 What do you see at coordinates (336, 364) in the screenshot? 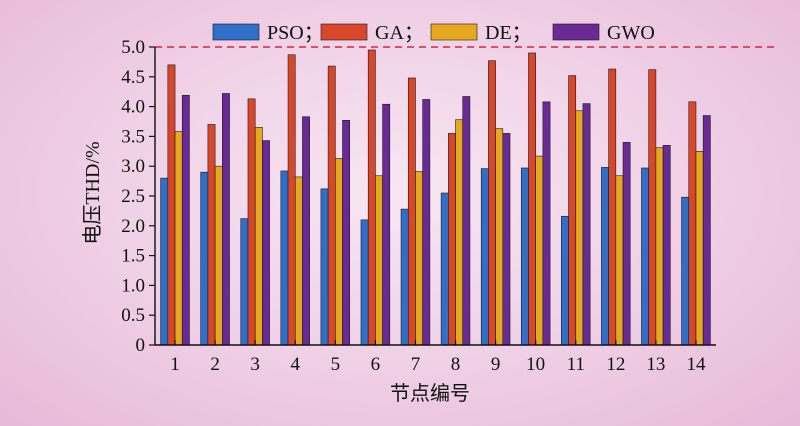
I see `x-tick-label: 5` at bounding box center [336, 364].